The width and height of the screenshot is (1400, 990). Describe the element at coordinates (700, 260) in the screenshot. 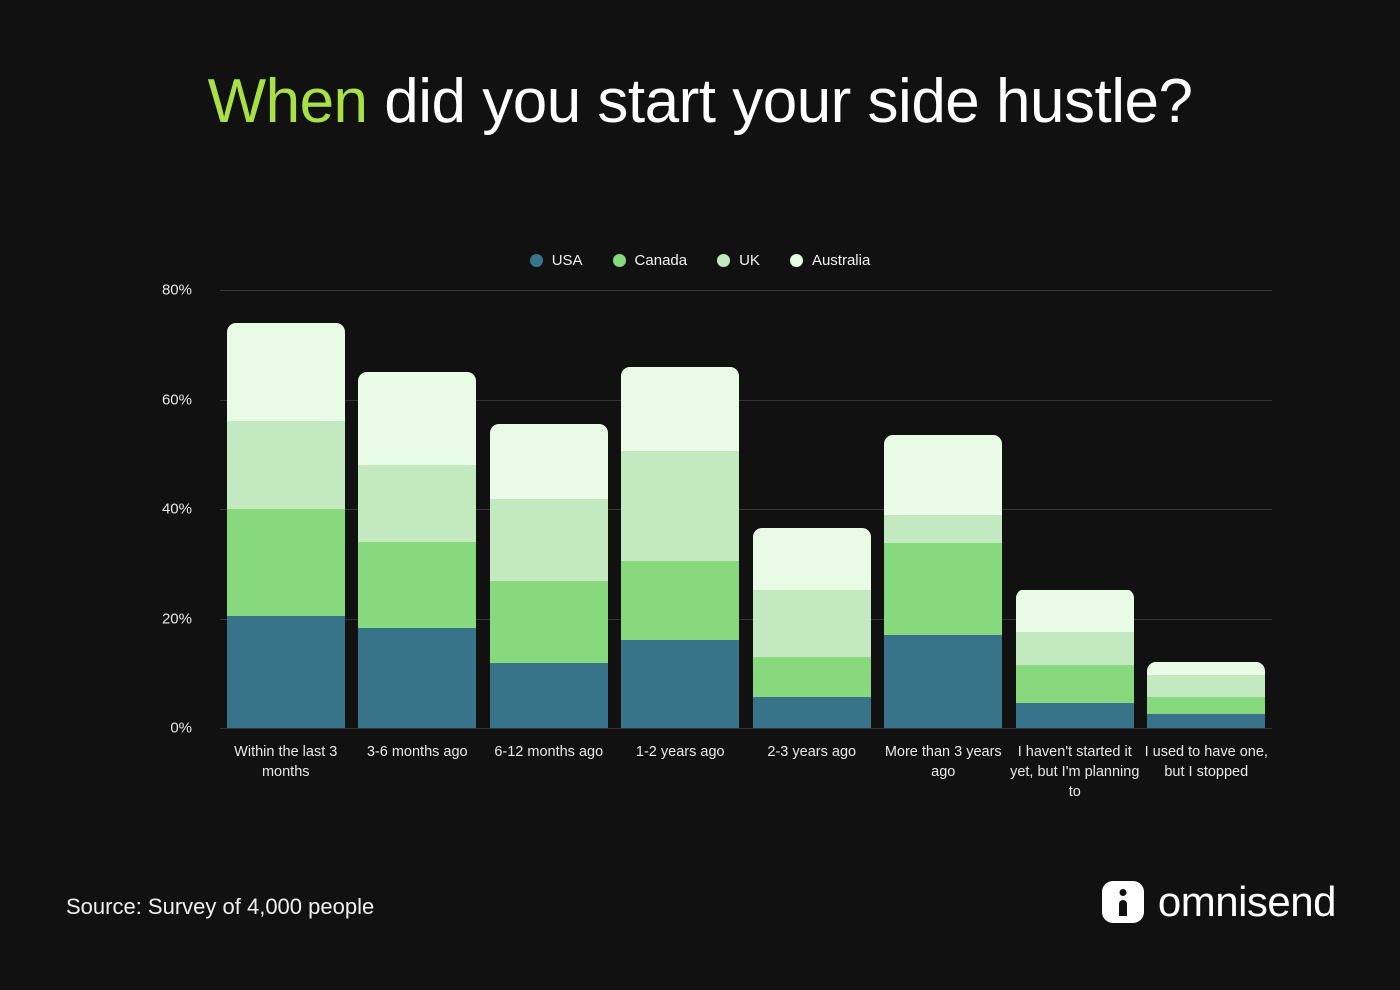

I see `chart-legend: USA Canada UK Australia` at that location.